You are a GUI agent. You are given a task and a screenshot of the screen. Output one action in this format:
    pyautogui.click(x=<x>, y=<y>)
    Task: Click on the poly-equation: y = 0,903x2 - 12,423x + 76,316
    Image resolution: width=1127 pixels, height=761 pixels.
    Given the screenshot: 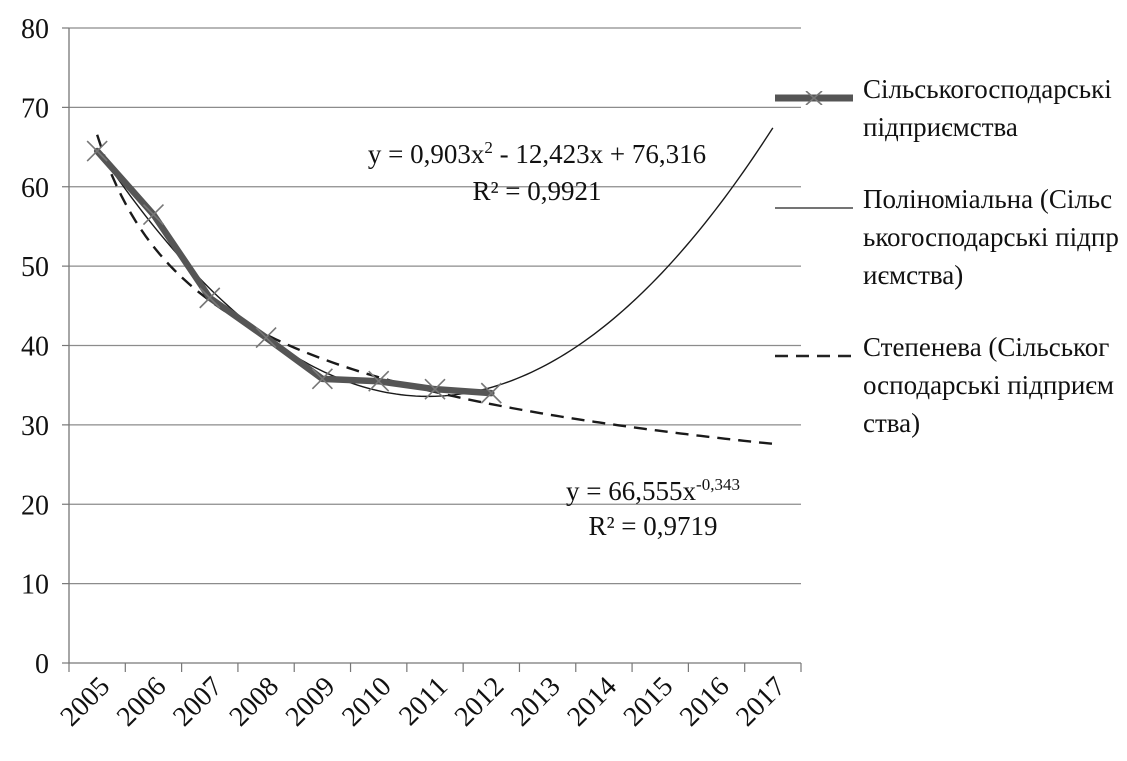 What is the action you would take?
    pyautogui.click(x=537, y=153)
    